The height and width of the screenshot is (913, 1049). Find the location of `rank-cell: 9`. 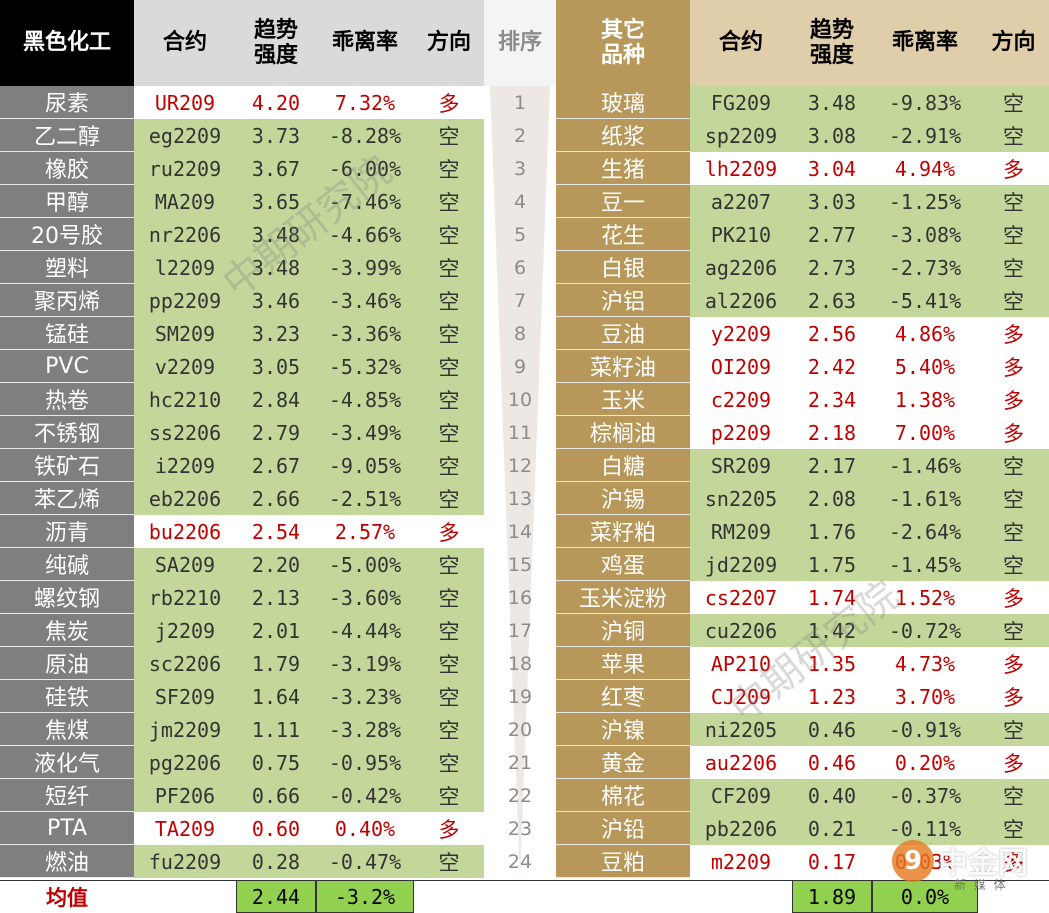

rank-cell: 9 is located at coordinates (520, 366).